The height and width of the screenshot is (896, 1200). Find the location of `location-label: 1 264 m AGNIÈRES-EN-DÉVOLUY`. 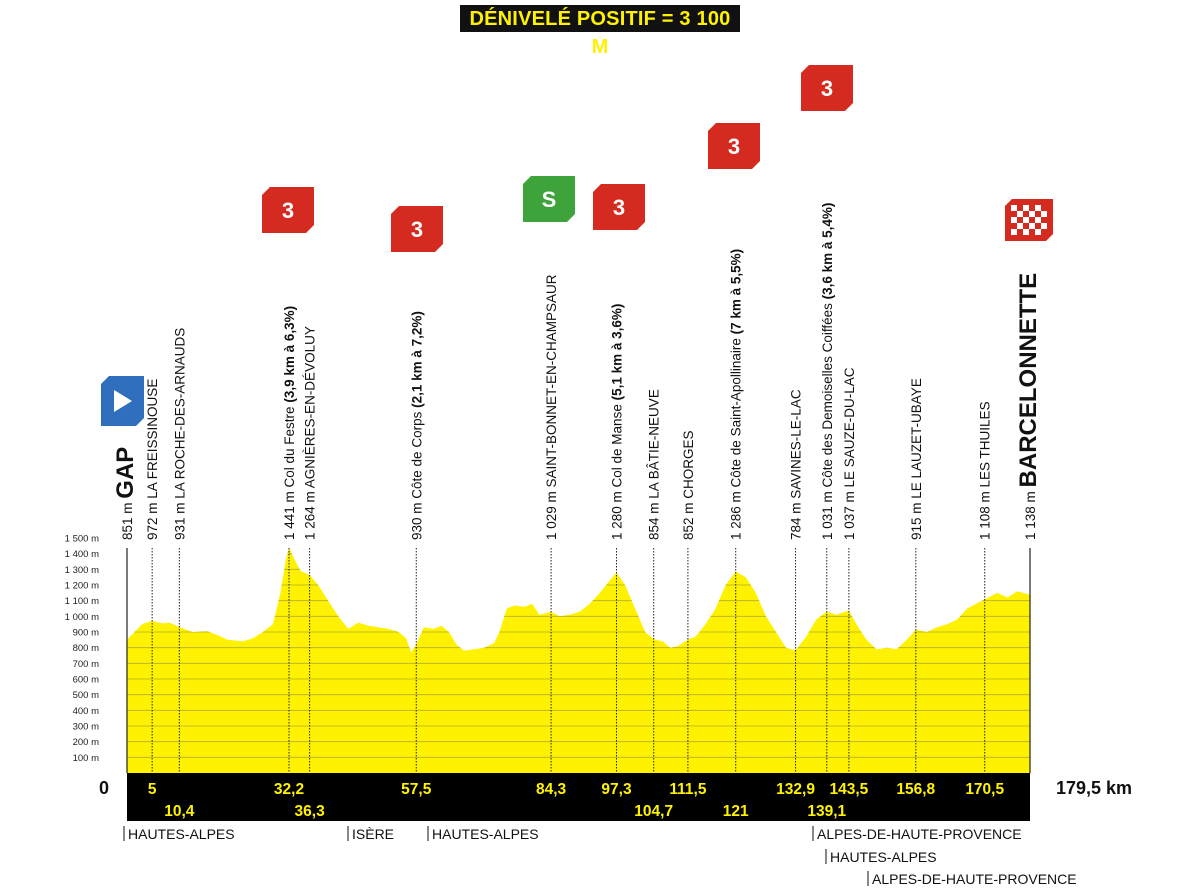

location-label: 1 264 m AGNIÈRES-EN-DÉVOLUY is located at coordinates (310, 433).